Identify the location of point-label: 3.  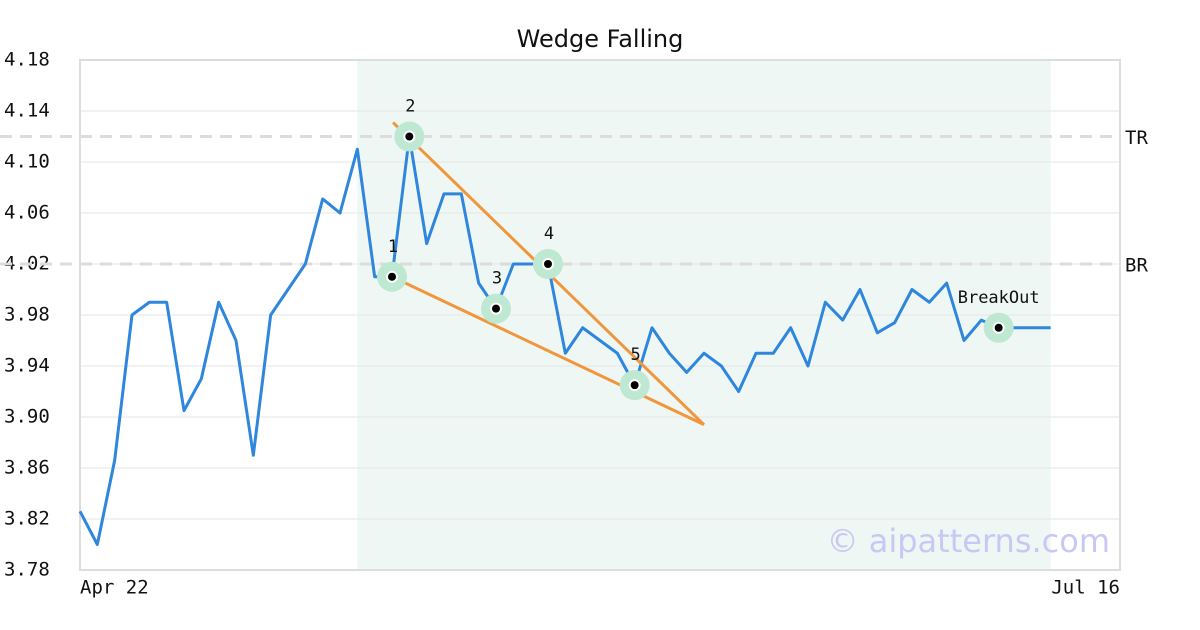
(497, 279).